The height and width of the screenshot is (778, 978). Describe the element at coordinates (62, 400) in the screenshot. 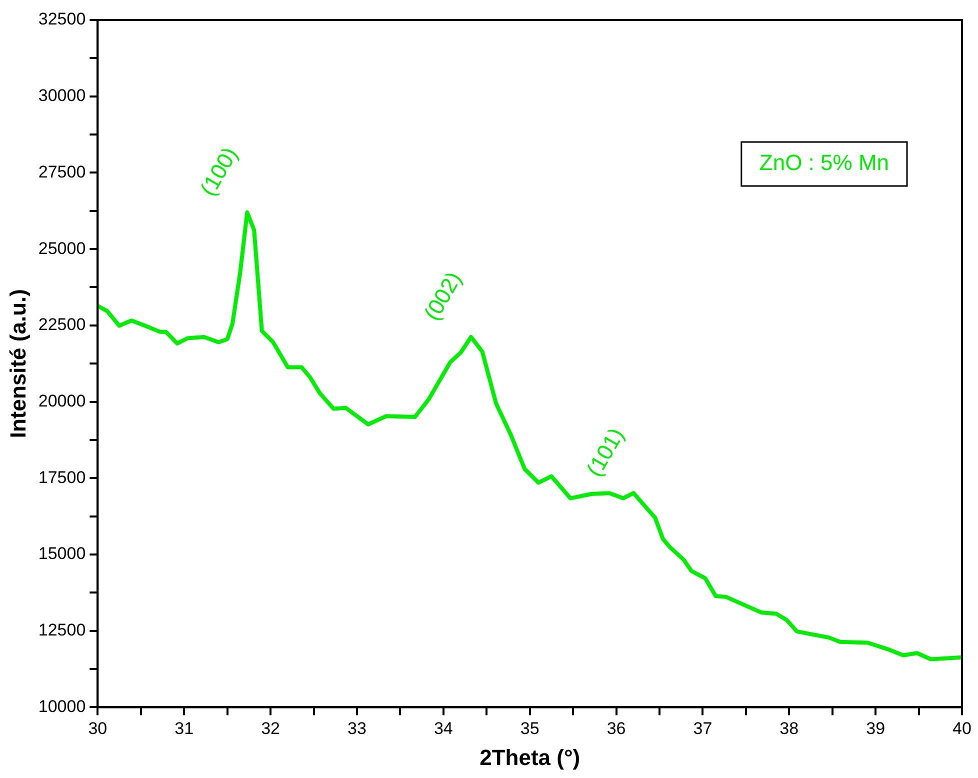

I see `y-tick-label: 20000` at that location.